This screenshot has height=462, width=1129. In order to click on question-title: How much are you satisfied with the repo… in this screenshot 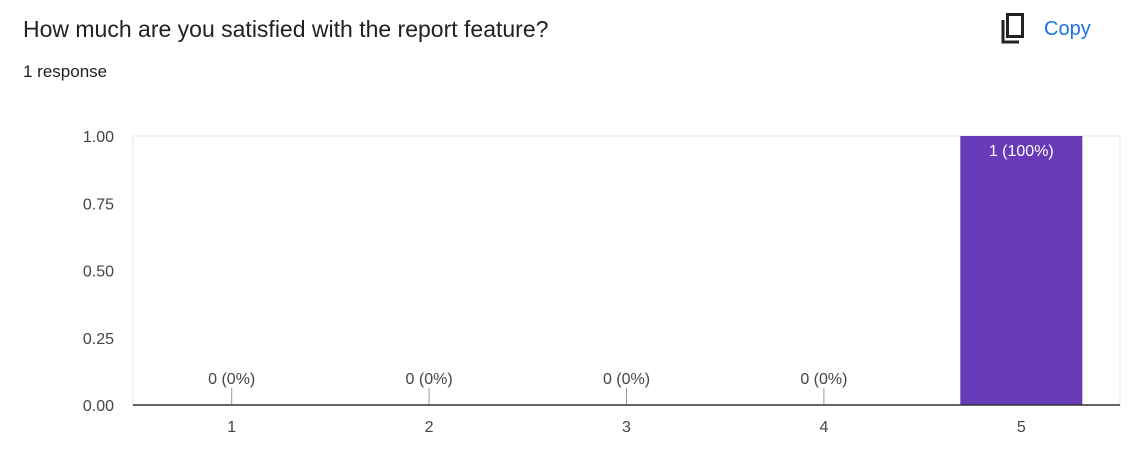, I will do `click(286, 29)`.